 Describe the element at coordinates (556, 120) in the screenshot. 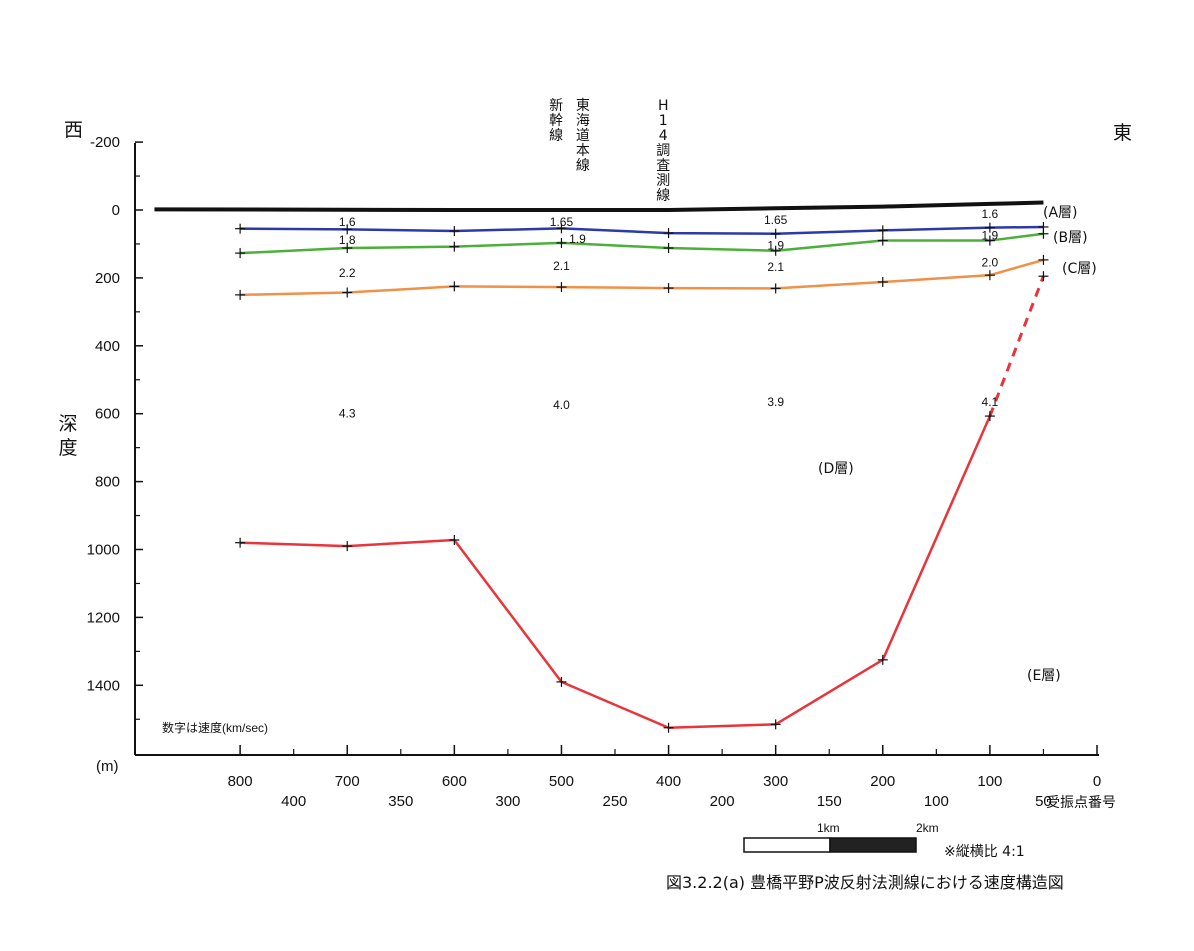

I see `crossing-line-label-char: 幹` at that location.